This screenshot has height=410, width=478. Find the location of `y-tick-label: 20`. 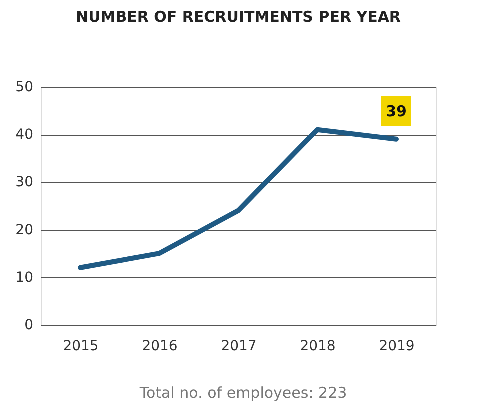

y-tick-label: 20 is located at coordinates (25, 230).